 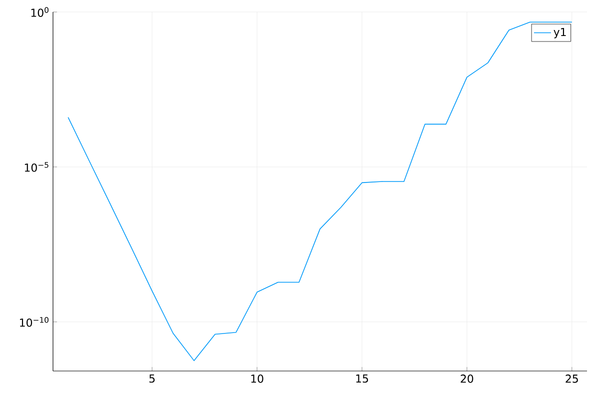 I want to click on y-tick-label: 10$^{−5}$, so click(x=36, y=167).